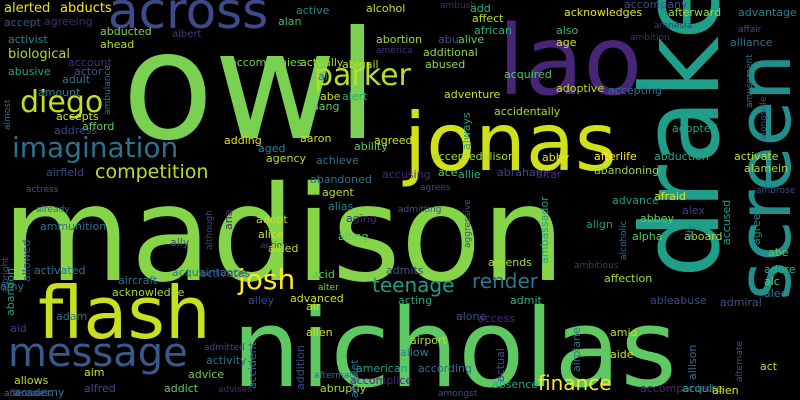 The height and width of the screenshot is (400, 800). Describe the element at coordinates (570, 61) in the screenshot. I see `word: lao` at that location.